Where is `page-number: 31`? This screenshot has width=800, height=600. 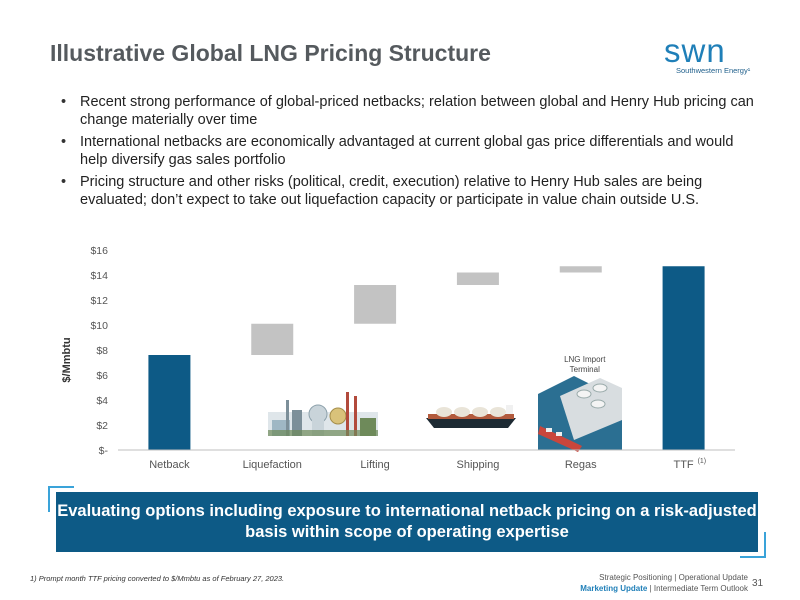 page-number: 31 is located at coordinates (758, 583).